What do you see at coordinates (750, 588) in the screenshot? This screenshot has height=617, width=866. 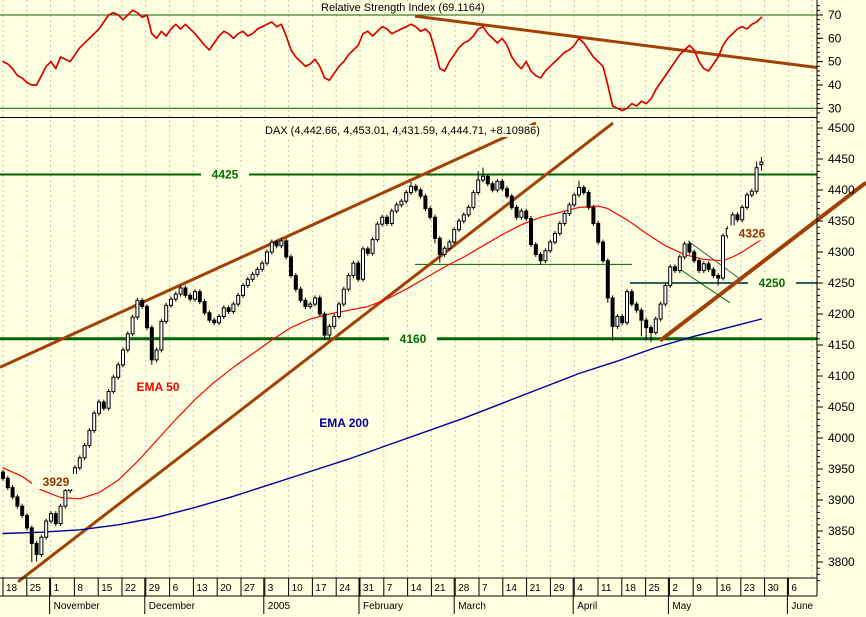 I see `svg-text: 23` at bounding box center [750, 588].